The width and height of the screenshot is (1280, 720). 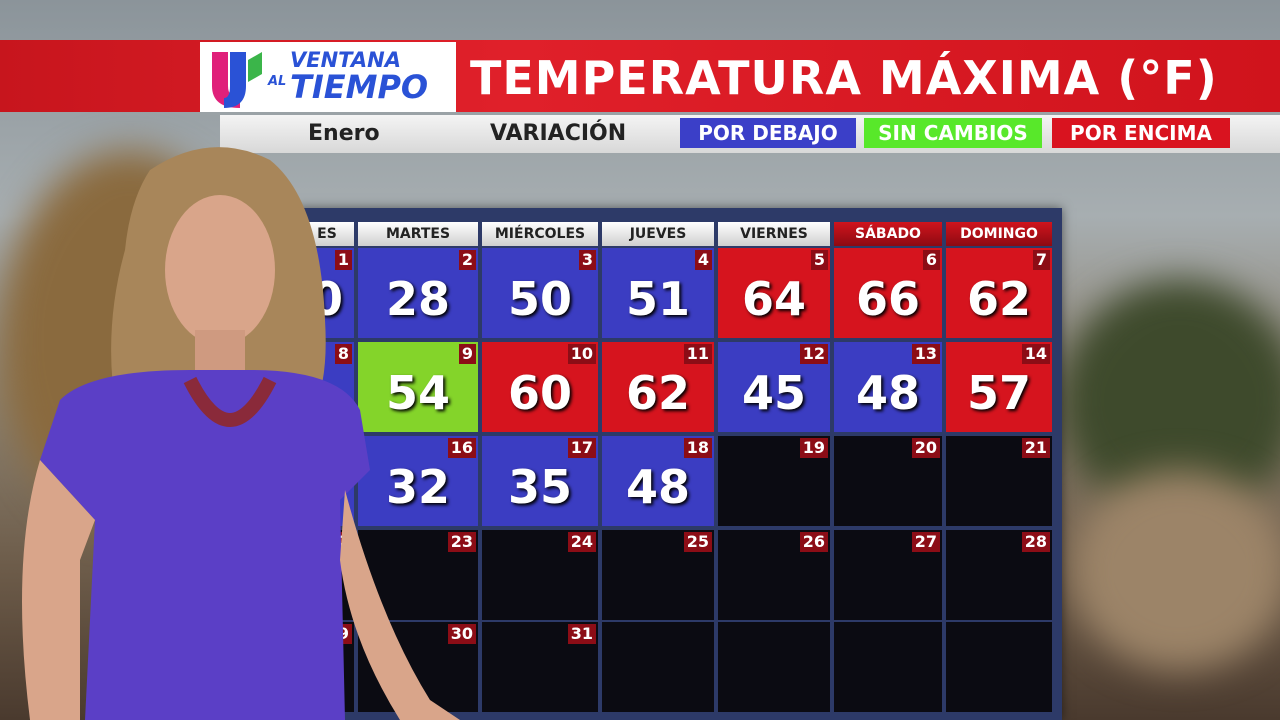 I want to click on logo-text: VENTANA, so click(x=345, y=60).